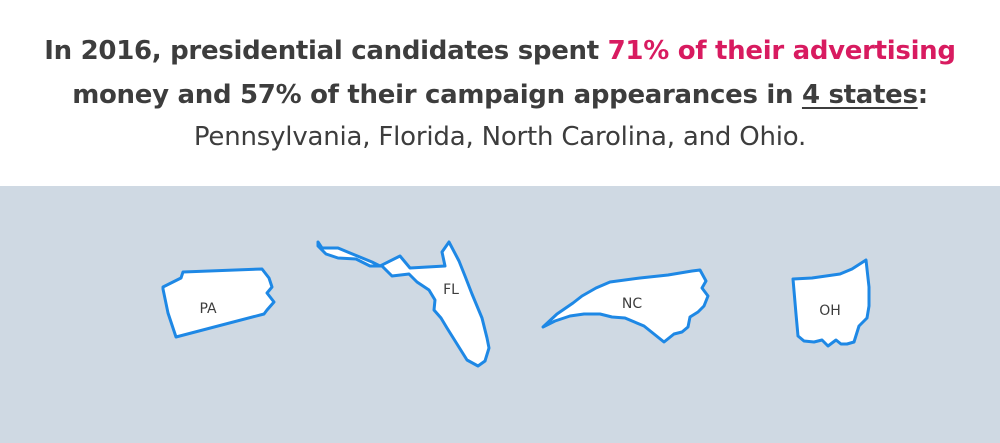 The height and width of the screenshot is (443, 1000). Describe the element at coordinates (781, 51) in the screenshot. I see `headline-highlight: 71% of their advertising` at that location.